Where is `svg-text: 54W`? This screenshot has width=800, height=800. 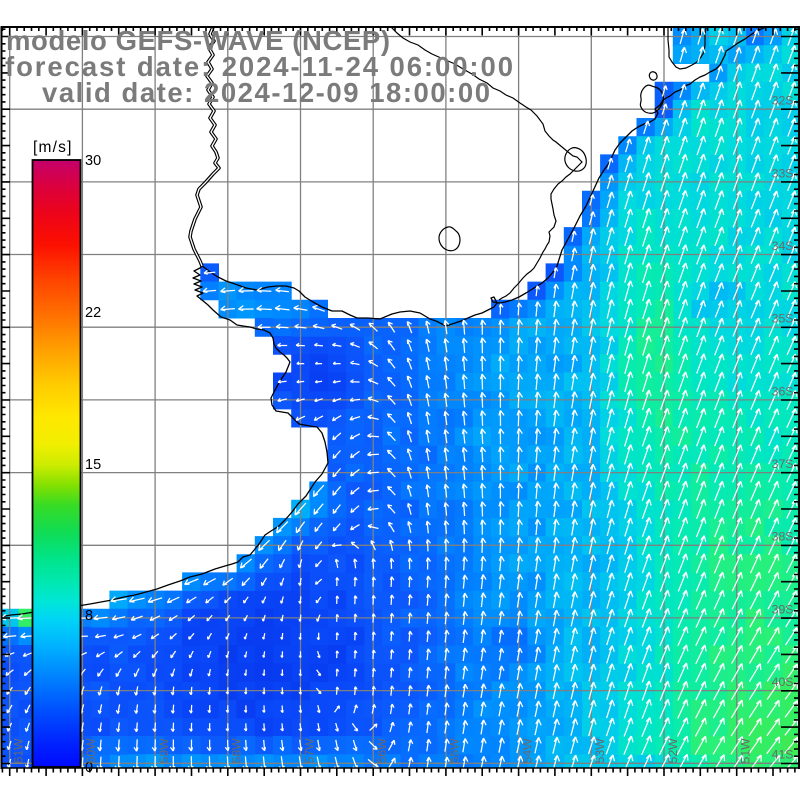
svg-text: 54W is located at coordinates (527, 751).